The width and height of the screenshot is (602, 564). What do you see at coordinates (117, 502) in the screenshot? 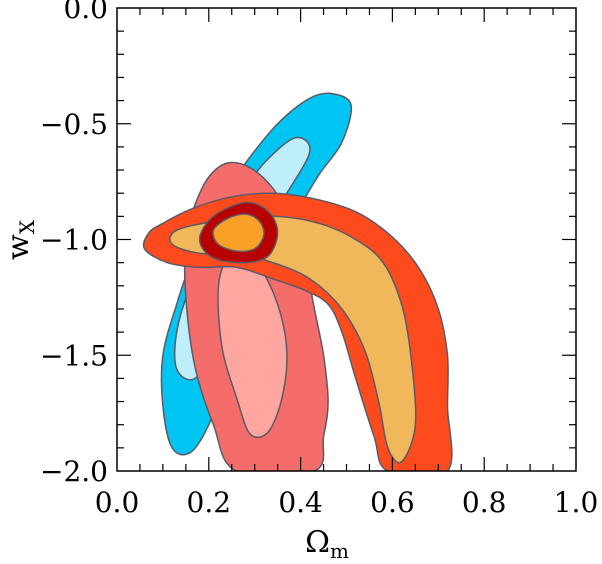
I see `x-tick-label: 0.0` at bounding box center [117, 502].